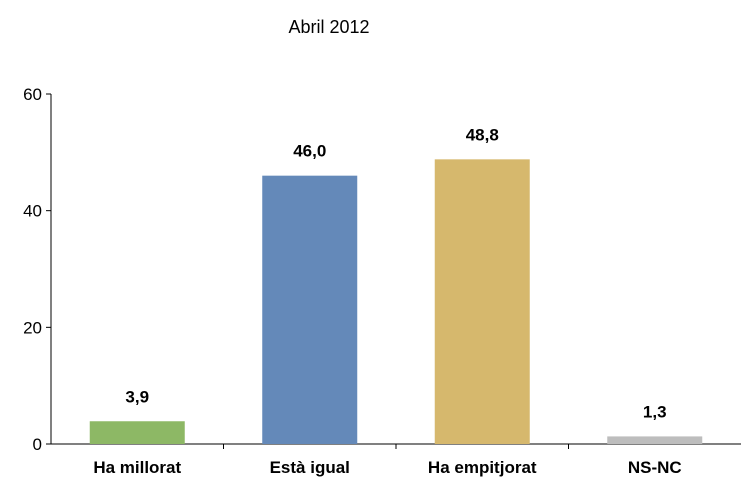  I want to click on bar-est-igual, so click(309, 310).